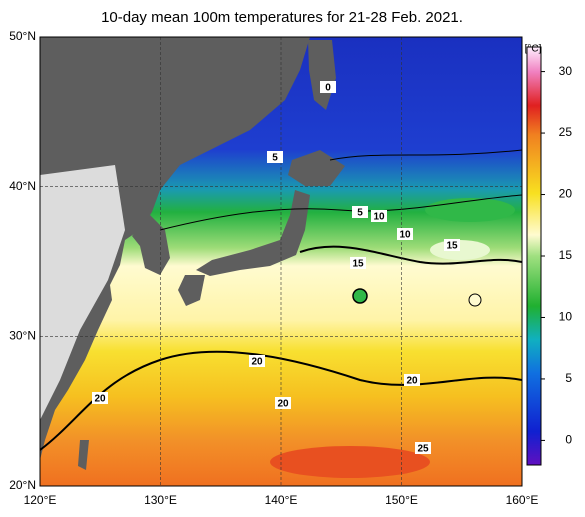  What do you see at coordinates (568, 378) in the screenshot?
I see `colorbar-tick-label: 5` at bounding box center [568, 378].